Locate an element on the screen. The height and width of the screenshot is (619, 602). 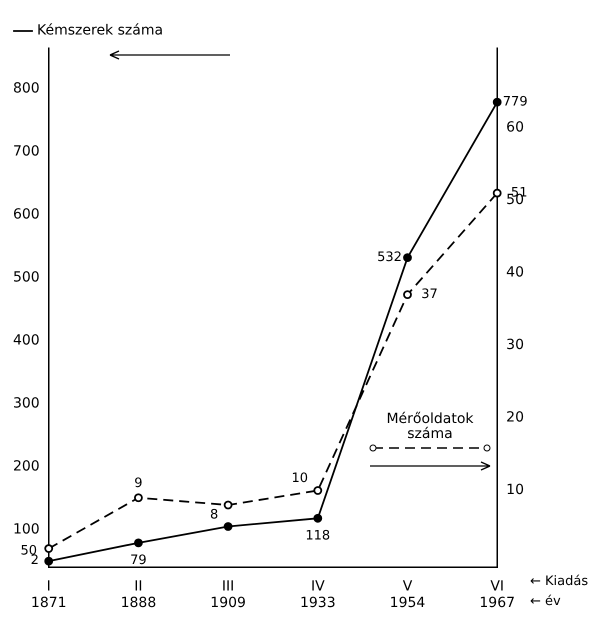
y-tick-label: 700 is located at coordinates (26, 152).